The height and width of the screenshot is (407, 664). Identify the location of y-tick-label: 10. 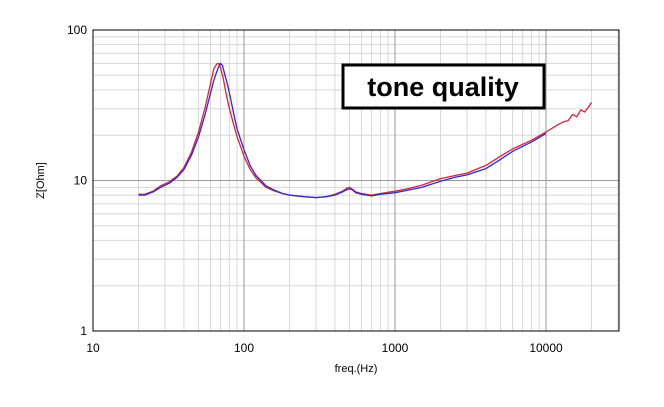
(81, 181).